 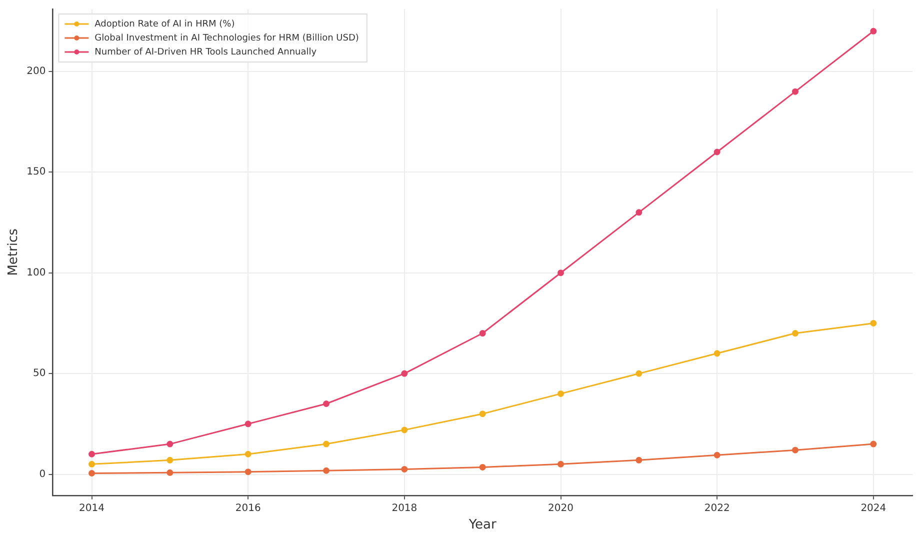 I want to click on x-tick-label: 2020, so click(x=561, y=508).